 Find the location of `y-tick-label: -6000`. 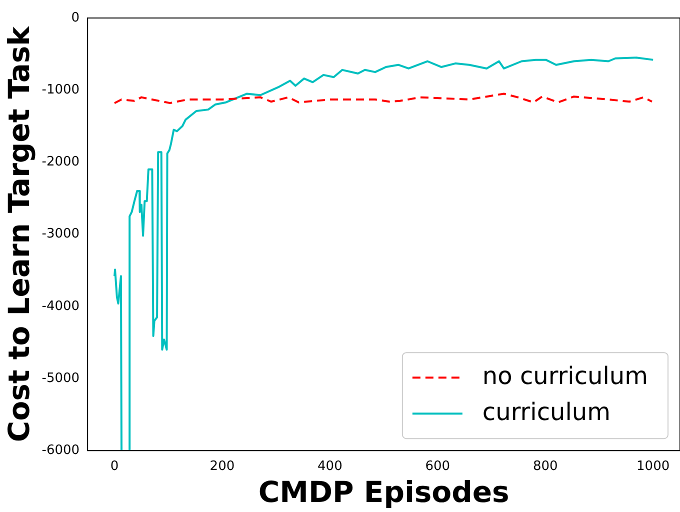

y-tick-label: -6000 is located at coordinates (61, 450).